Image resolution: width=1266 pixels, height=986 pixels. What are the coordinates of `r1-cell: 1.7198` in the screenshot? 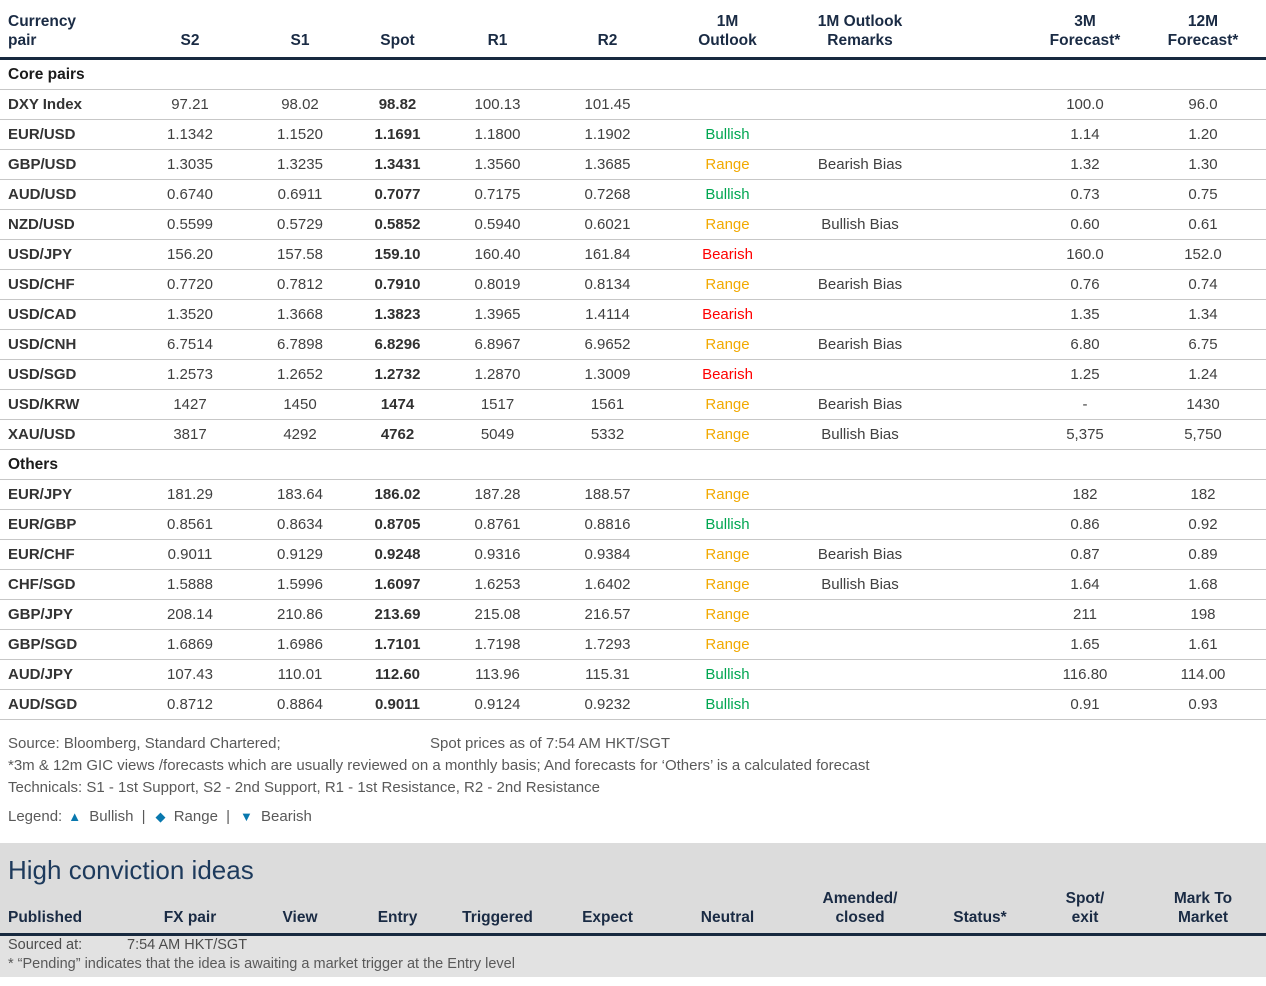 It's located at (497, 644).